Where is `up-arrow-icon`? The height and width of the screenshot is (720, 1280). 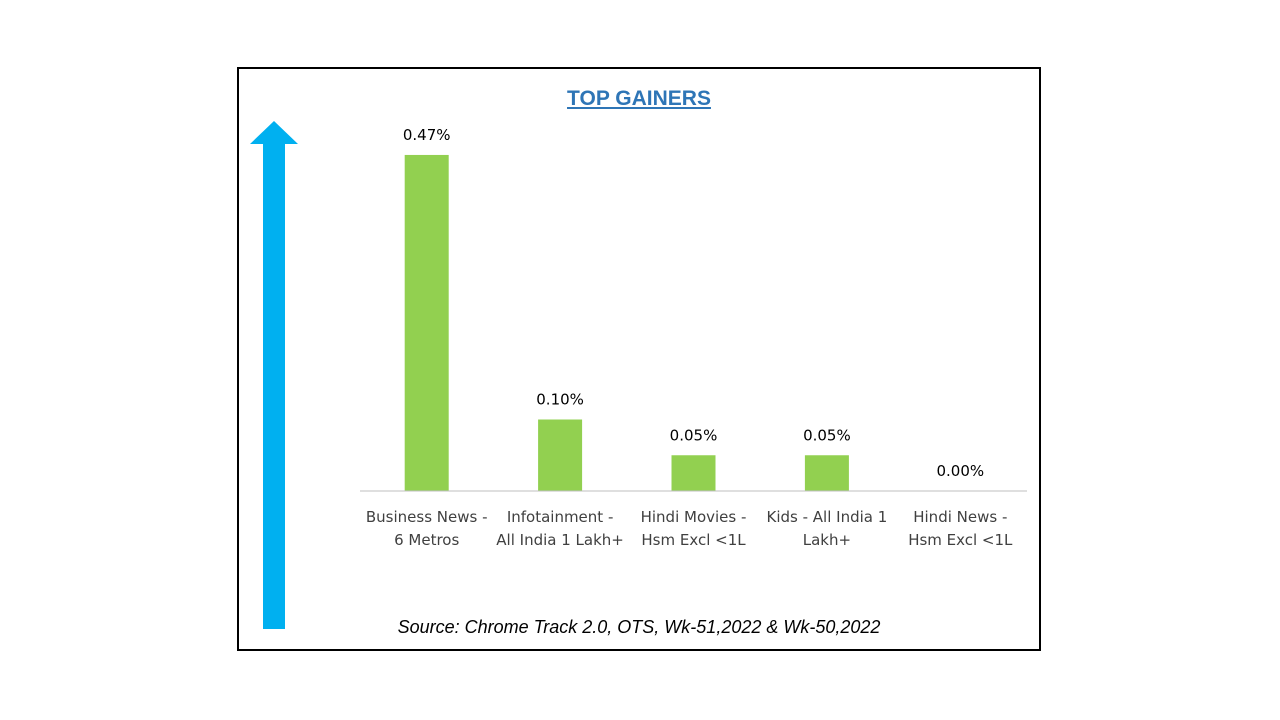 up-arrow-icon is located at coordinates (274, 375).